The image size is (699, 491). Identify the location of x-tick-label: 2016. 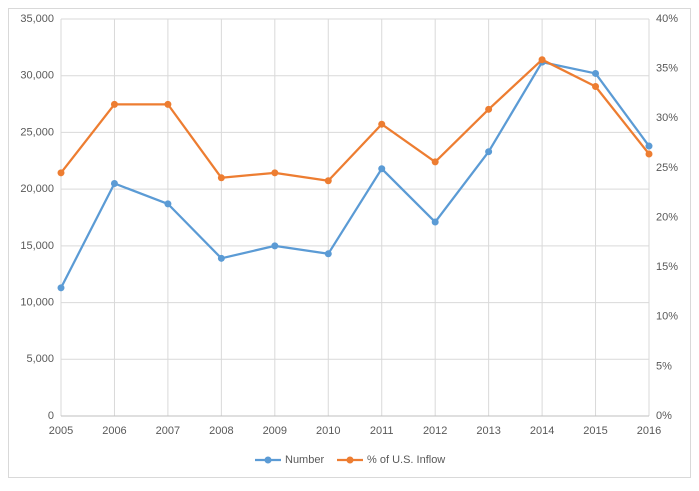
(649, 431).